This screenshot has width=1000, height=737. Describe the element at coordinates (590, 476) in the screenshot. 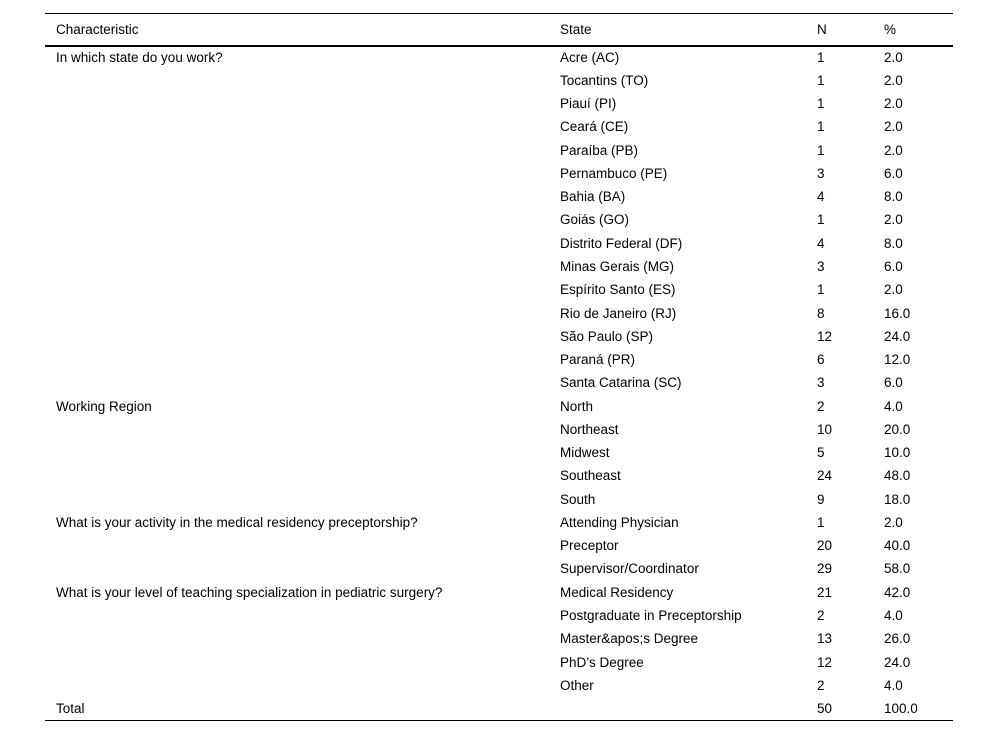

I see `state-cell: Southeast` at that location.